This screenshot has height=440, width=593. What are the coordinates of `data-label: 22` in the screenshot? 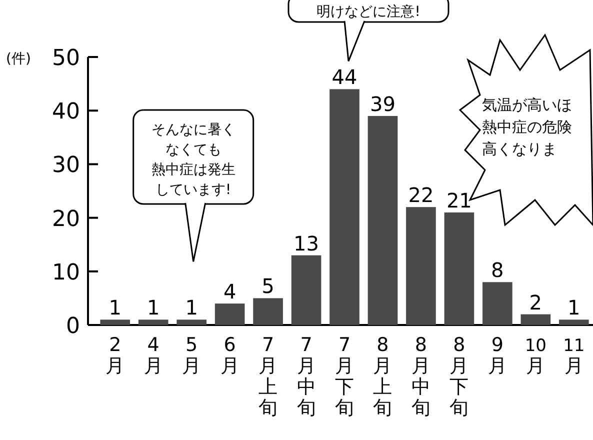 It's located at (421, 195).